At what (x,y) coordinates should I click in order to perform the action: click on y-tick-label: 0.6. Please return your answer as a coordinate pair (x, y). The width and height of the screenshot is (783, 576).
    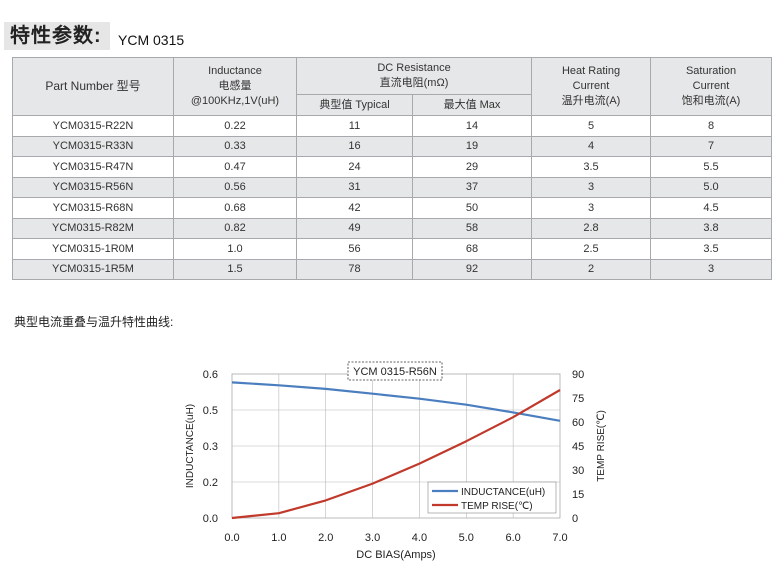
    Looking at the image, I should click on (210, 375).